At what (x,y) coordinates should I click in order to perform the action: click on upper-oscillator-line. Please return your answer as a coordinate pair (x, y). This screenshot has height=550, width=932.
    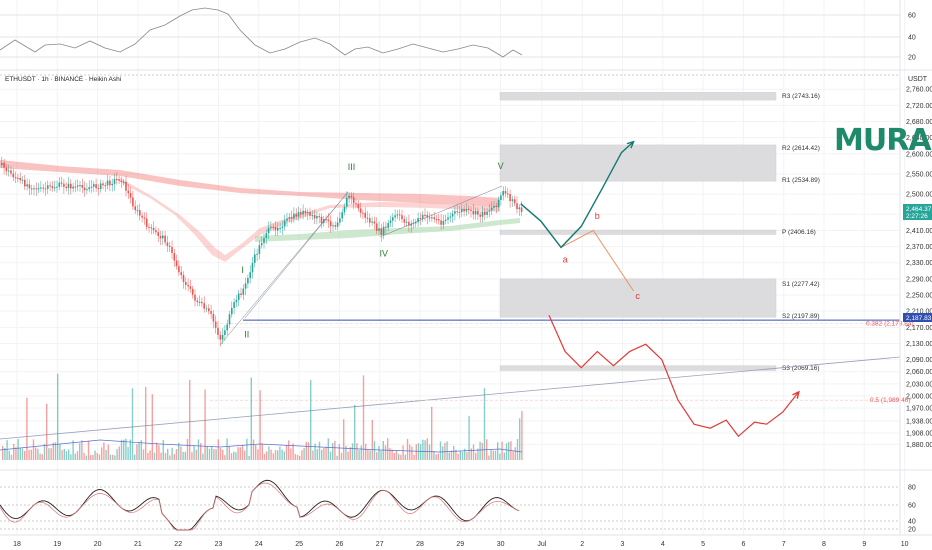
    Looking at the image, I should click on (261, 32).